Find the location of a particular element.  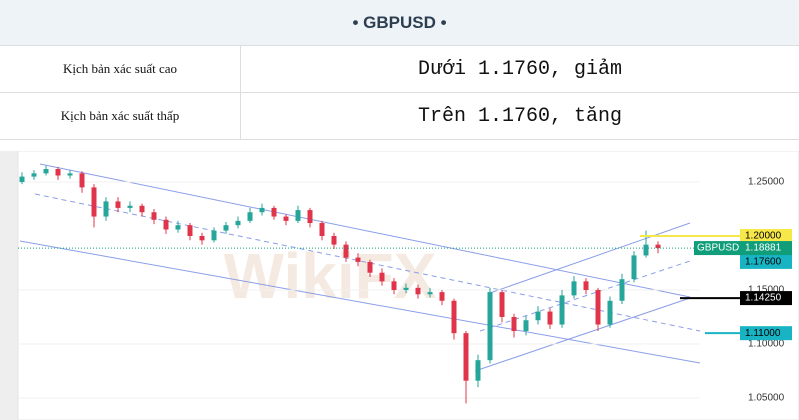

y-tick-label: 1.15000 is located at coordinates (766, 290).